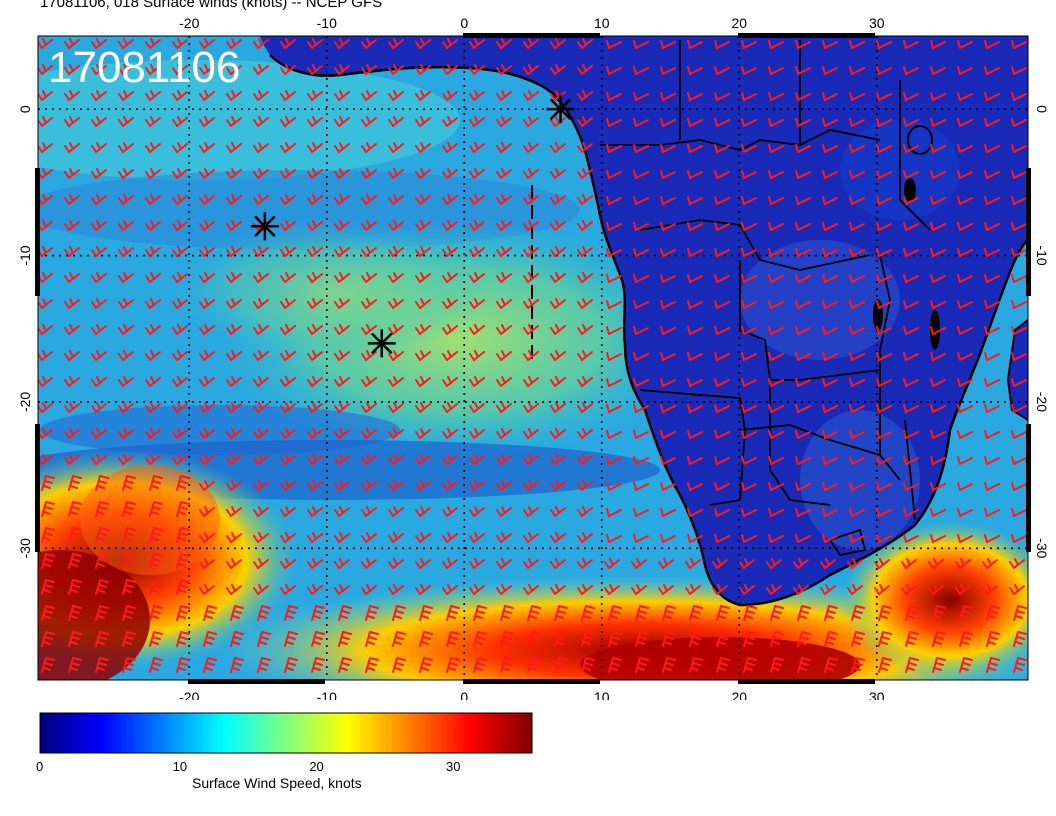 This screenshot has width=1056, height=816. I want to click on storm-marker-icon, so click(264, 226).